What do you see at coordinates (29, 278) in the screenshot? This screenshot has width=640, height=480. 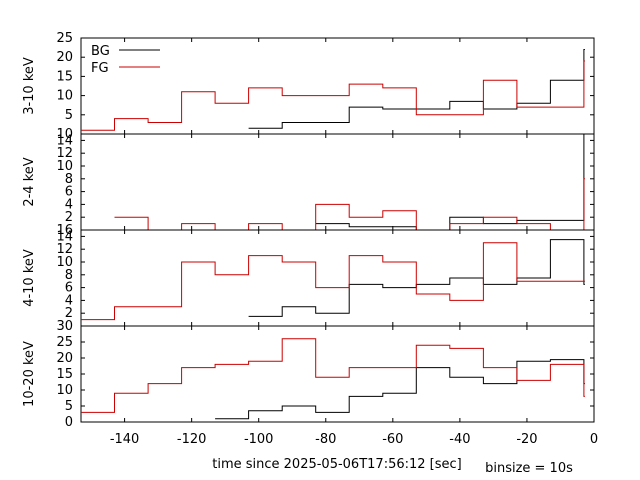 I see `y-axis-label: 4-10 keV` at bounding box center [29, 278].